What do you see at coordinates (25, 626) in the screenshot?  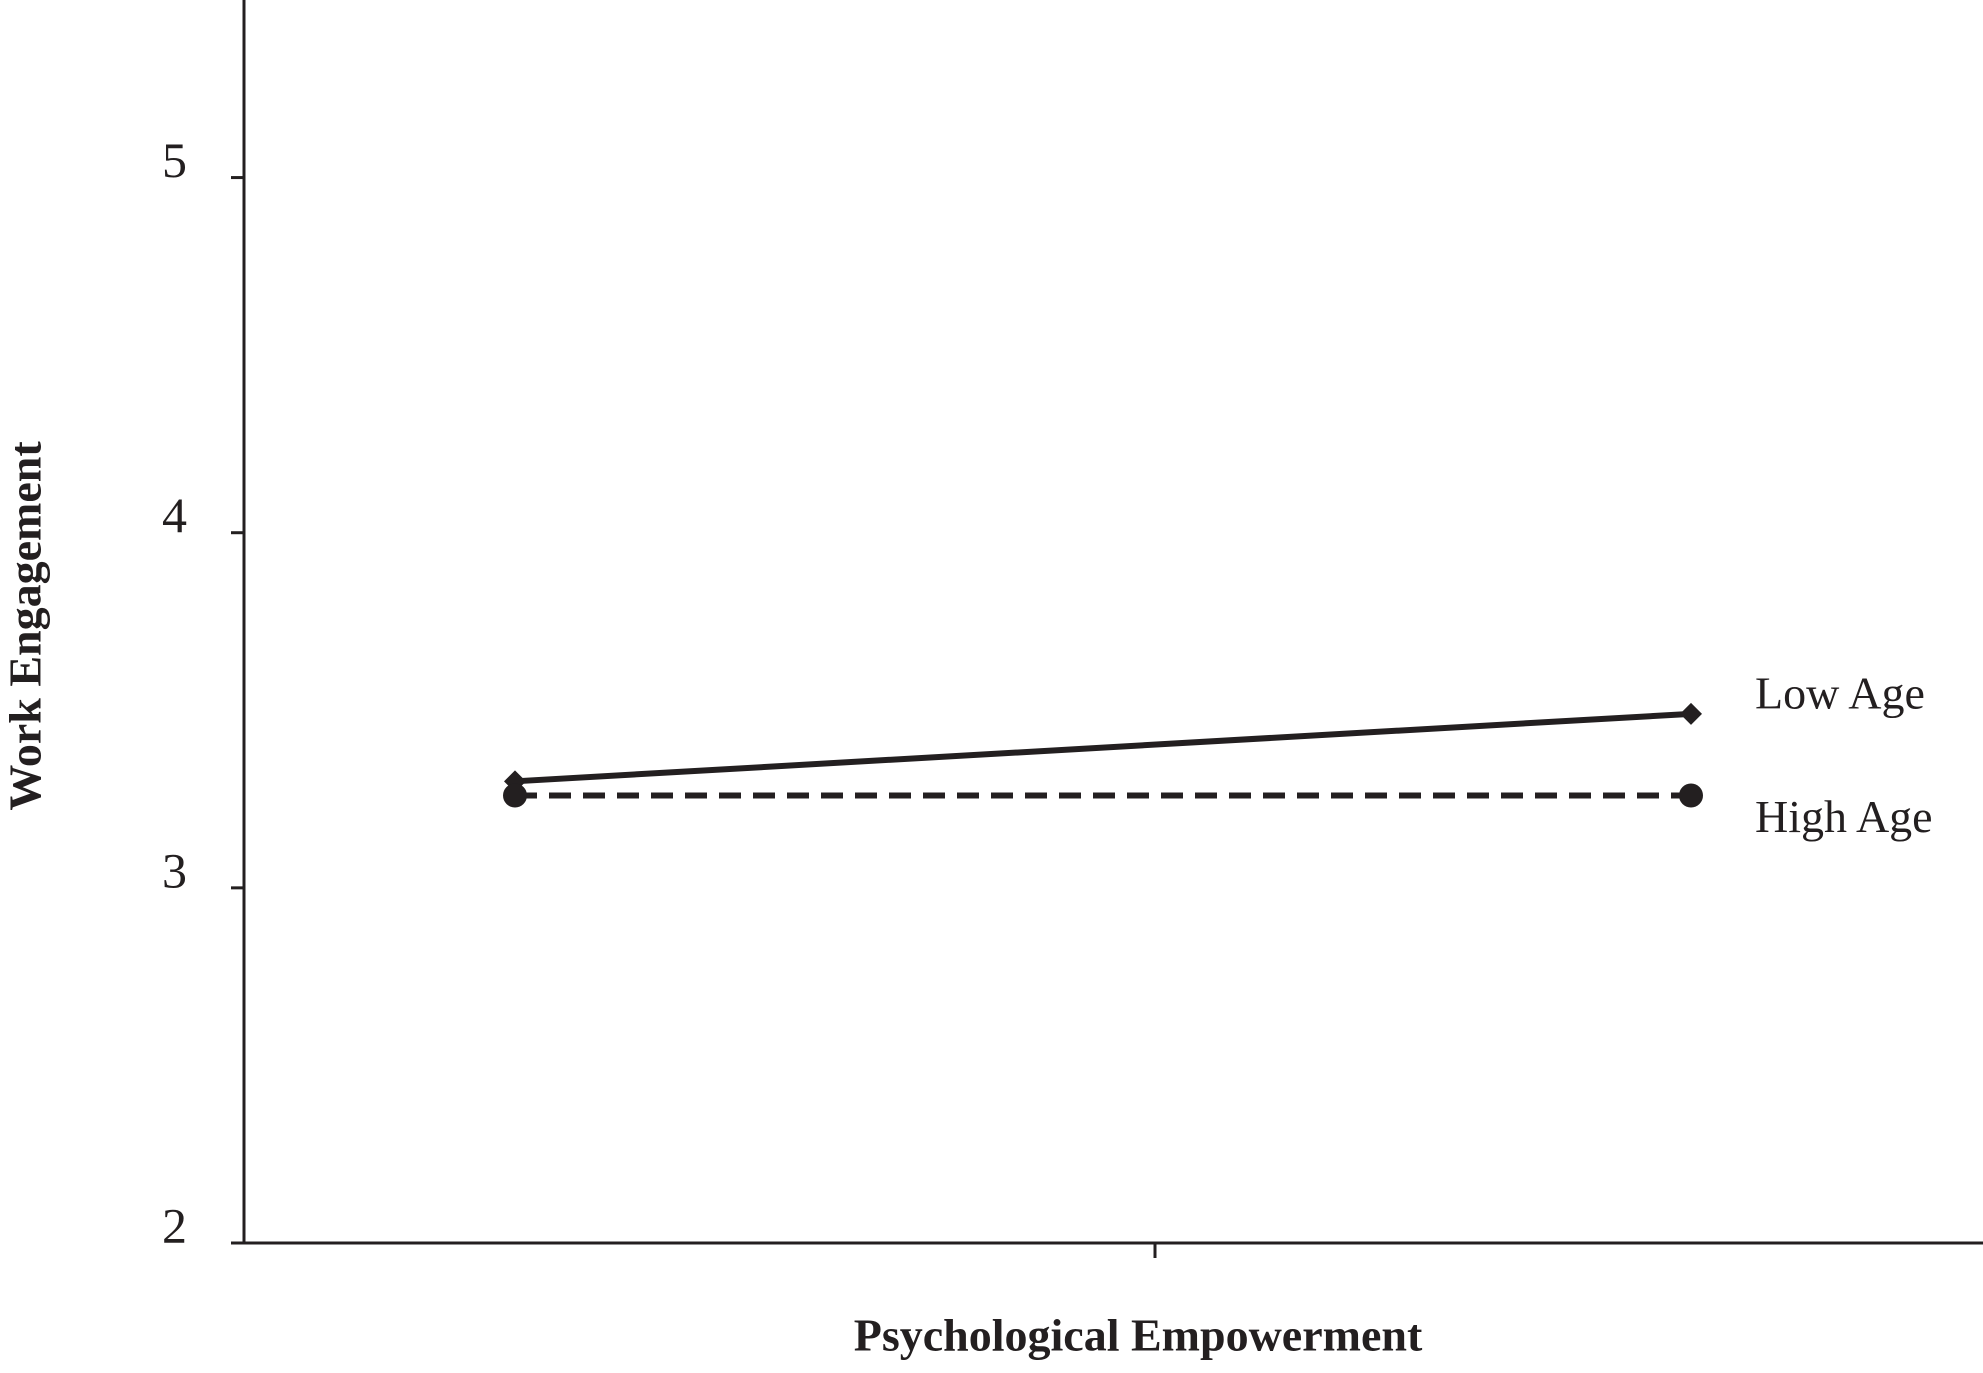 I see `y-axis-title: Work Engagement` at bounding box center [25, 626].